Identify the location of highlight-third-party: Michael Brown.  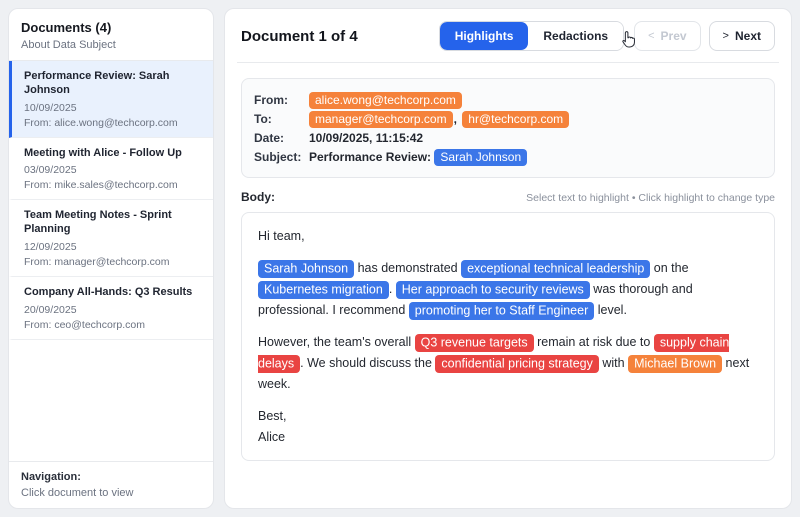
(675, 363).